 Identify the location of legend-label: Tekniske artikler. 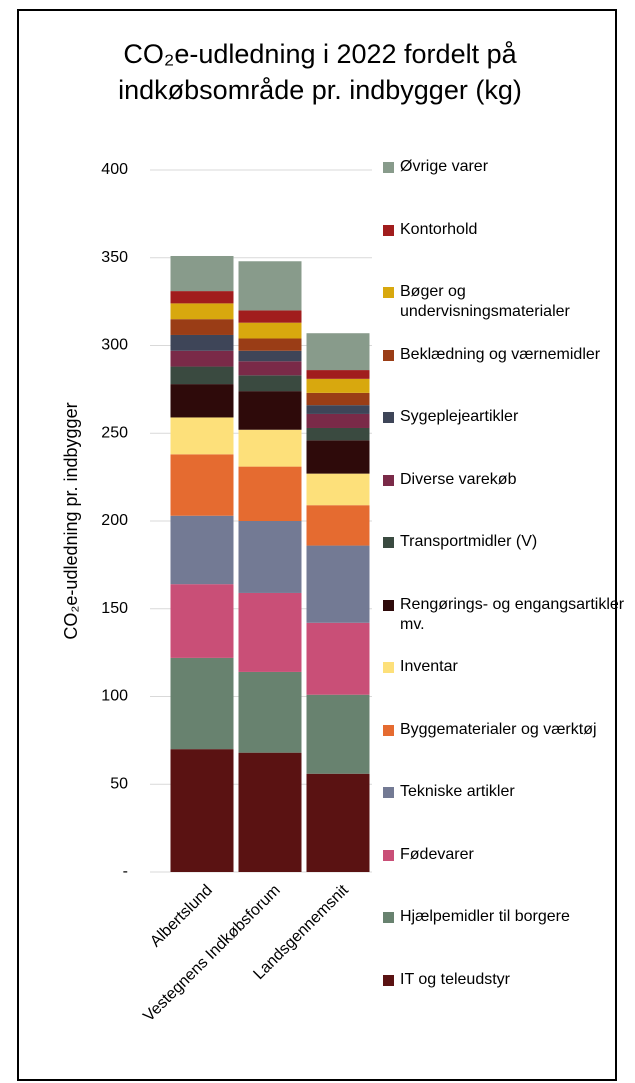
(457, 791).